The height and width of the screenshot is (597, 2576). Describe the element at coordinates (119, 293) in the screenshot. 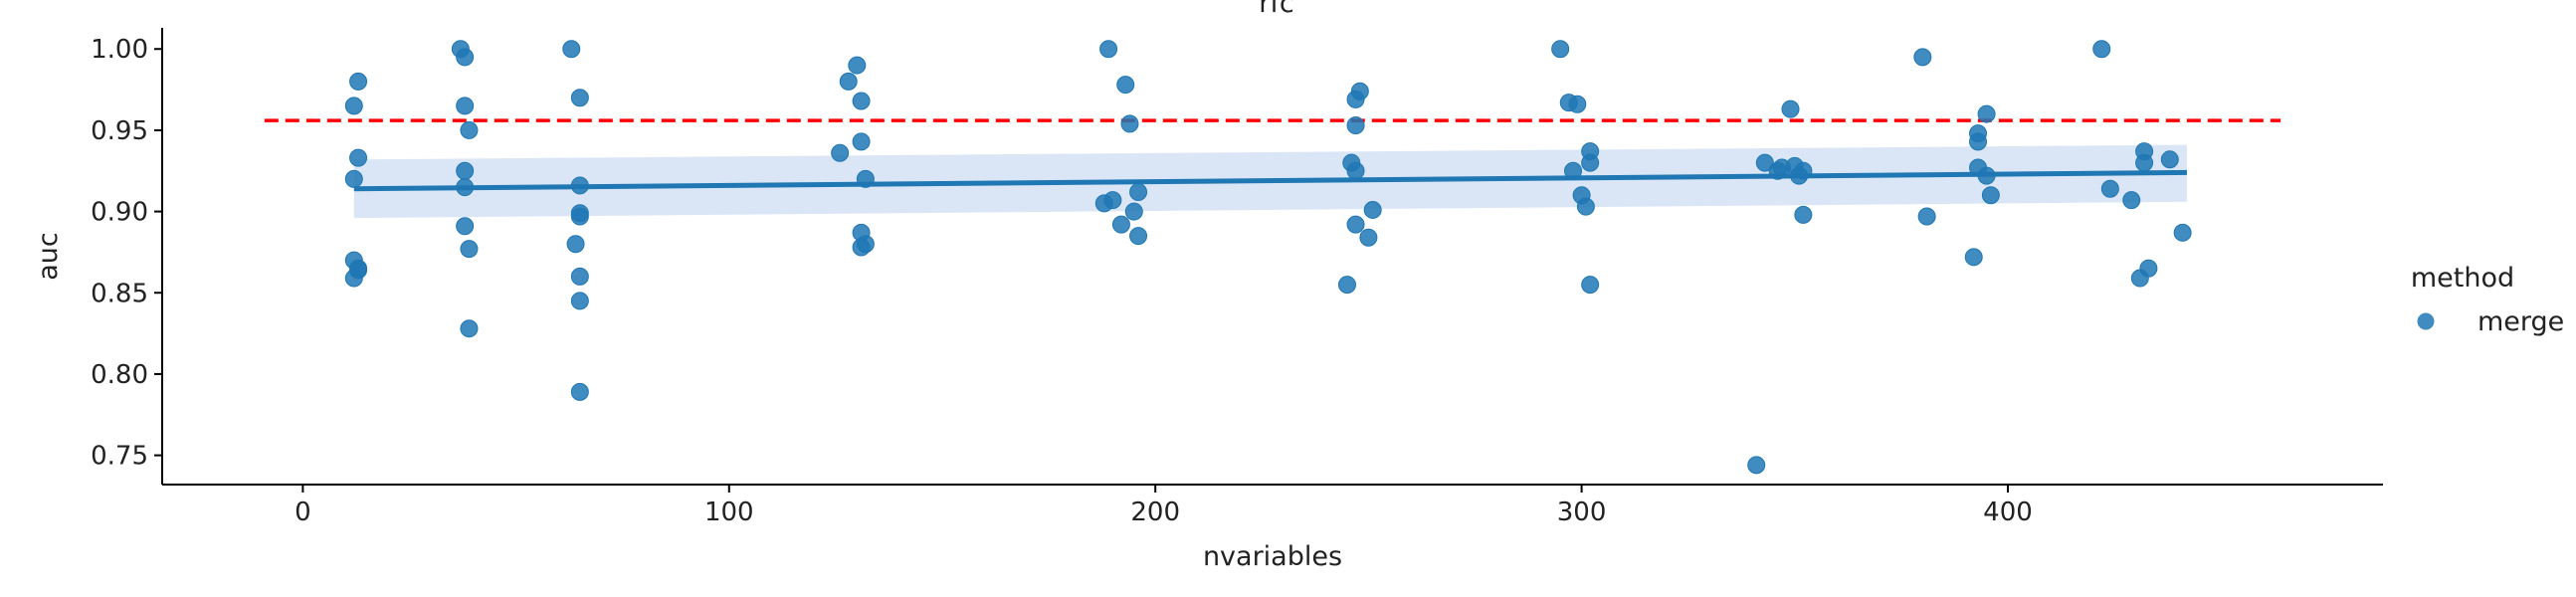

I see `y-tick-label: 0.85` at that location.